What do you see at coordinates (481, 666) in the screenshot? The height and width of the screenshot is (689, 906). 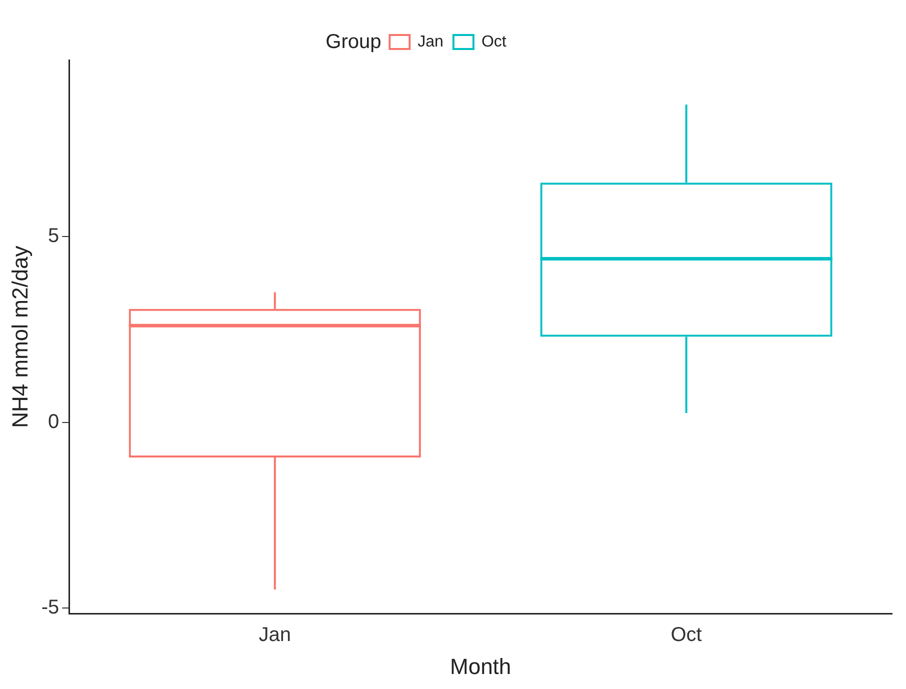 I see `x-axis-title: Month` at bounding box center [481, 666].